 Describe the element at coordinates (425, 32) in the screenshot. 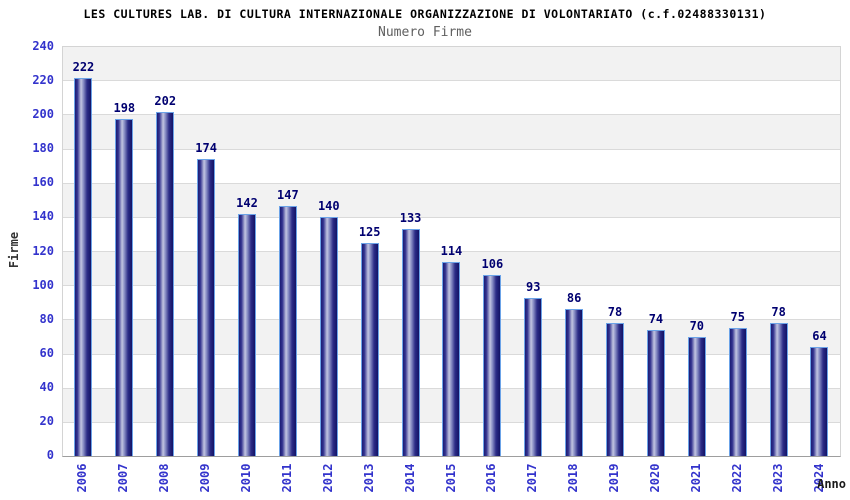

I see `chart-subtitle: Numero Firme` at that location.